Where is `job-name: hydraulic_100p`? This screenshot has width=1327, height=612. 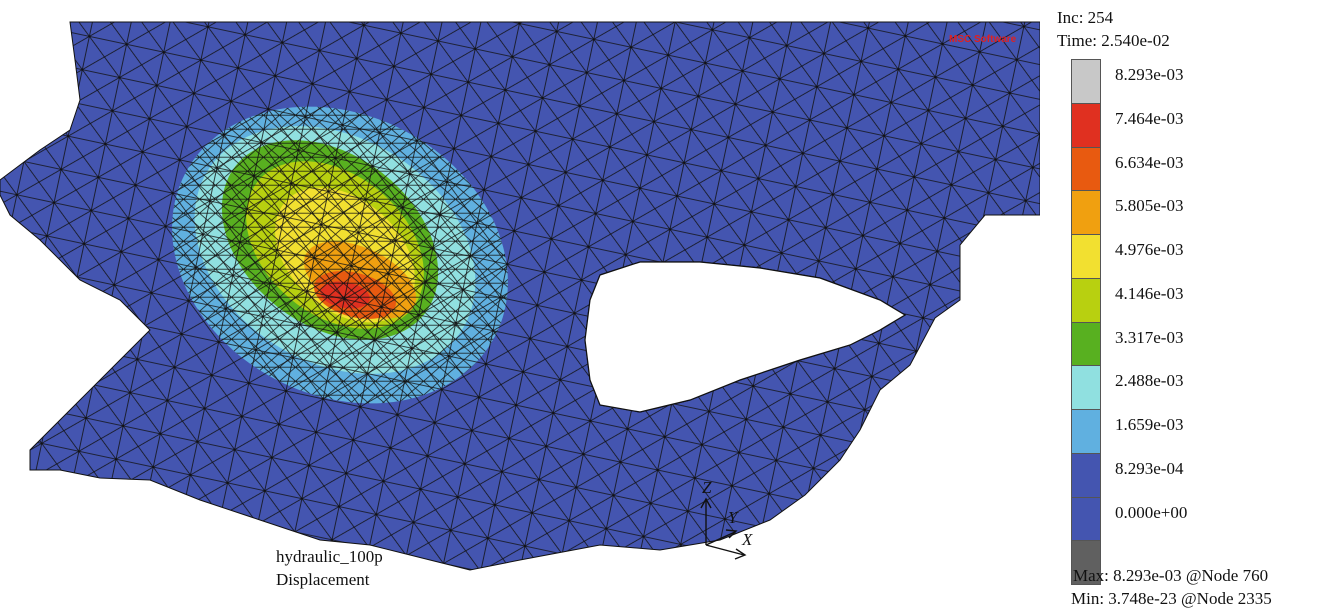
job-name: hydraulic_100p is located at coordinates (329, 556).